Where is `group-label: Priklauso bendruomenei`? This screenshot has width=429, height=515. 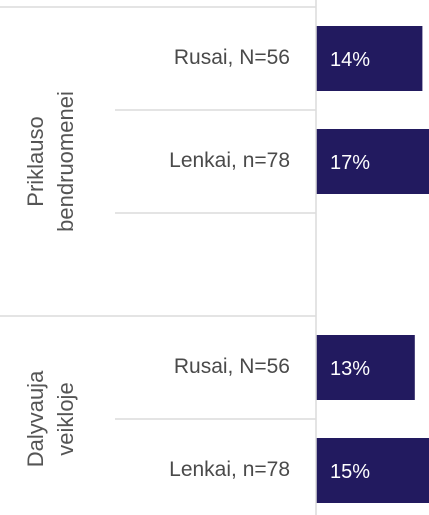 group-label: Priklauso bendruomenei is located at coordinates (50, 161).